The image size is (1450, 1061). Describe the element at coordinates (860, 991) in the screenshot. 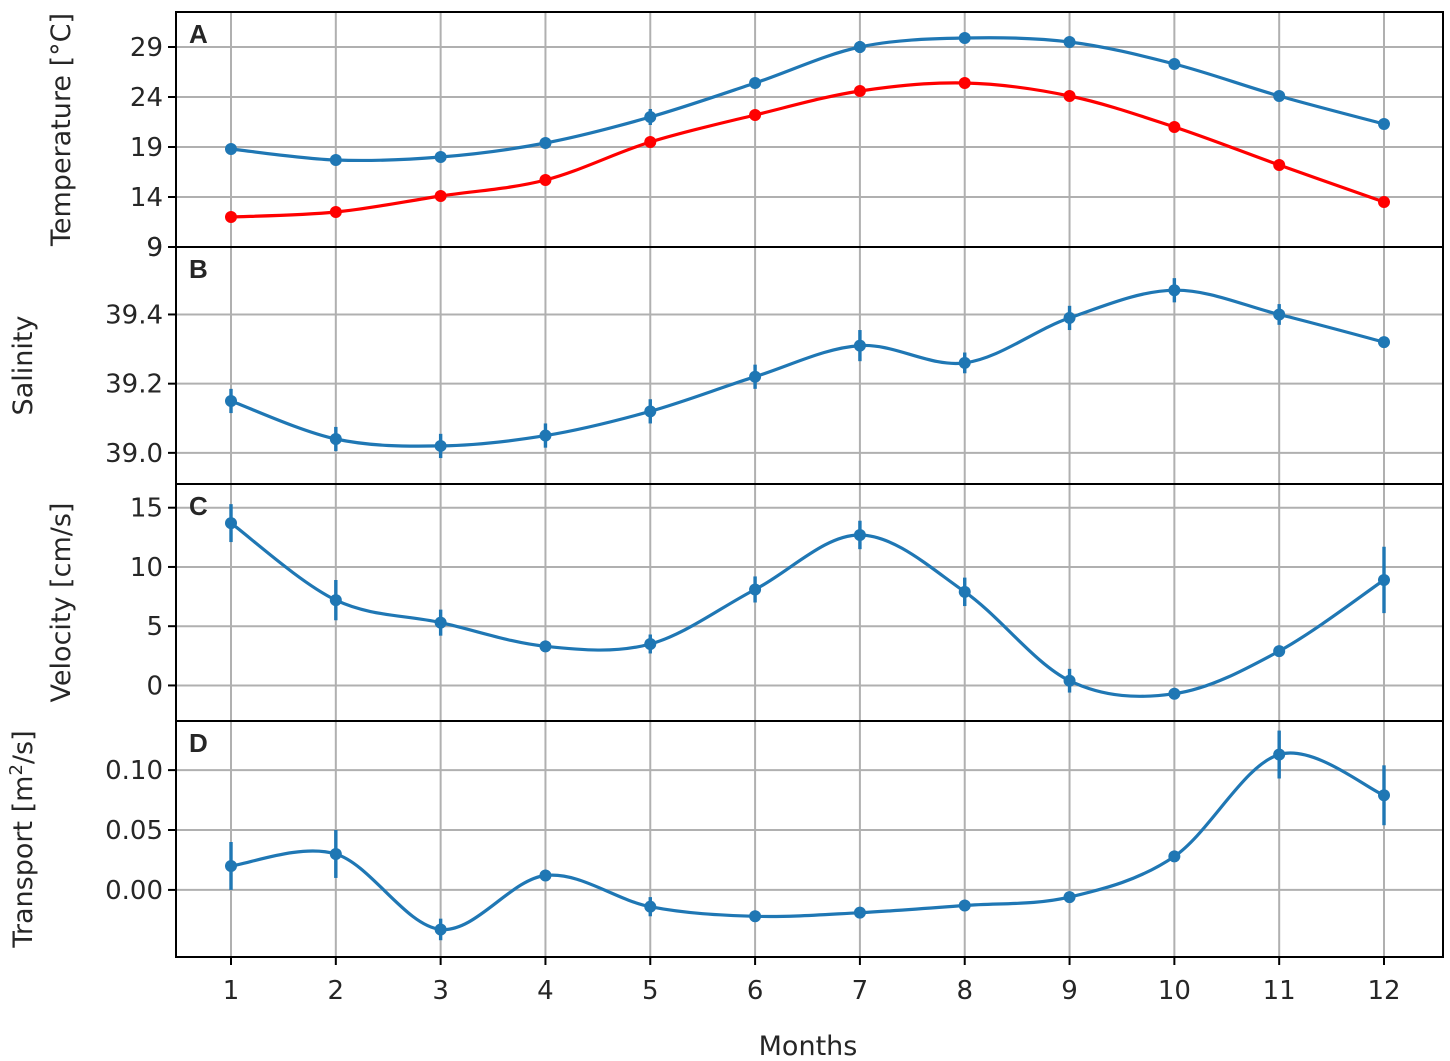

I see `x-tick-label: 7` at that location.